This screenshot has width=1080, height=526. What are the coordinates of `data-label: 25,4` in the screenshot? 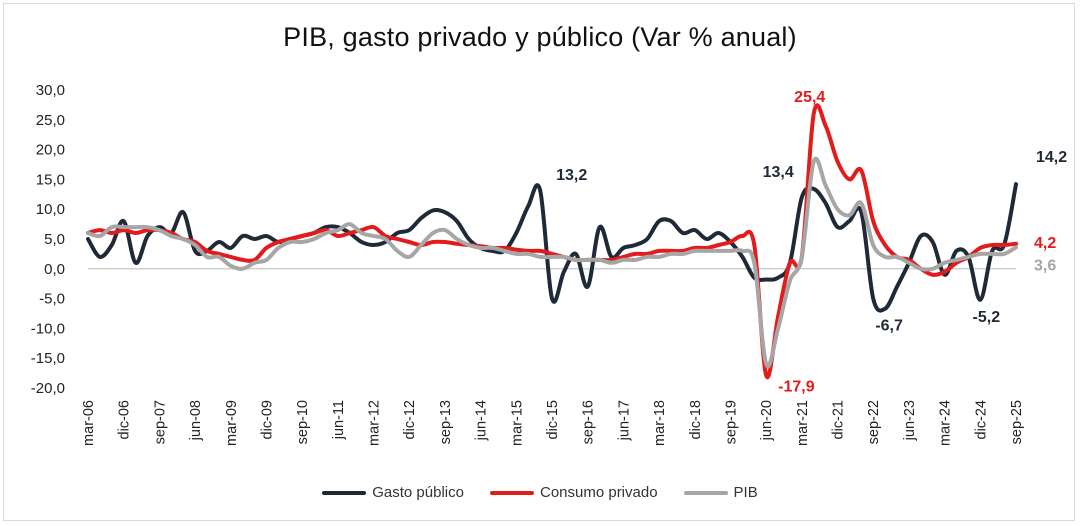 It's located at (809, 97).